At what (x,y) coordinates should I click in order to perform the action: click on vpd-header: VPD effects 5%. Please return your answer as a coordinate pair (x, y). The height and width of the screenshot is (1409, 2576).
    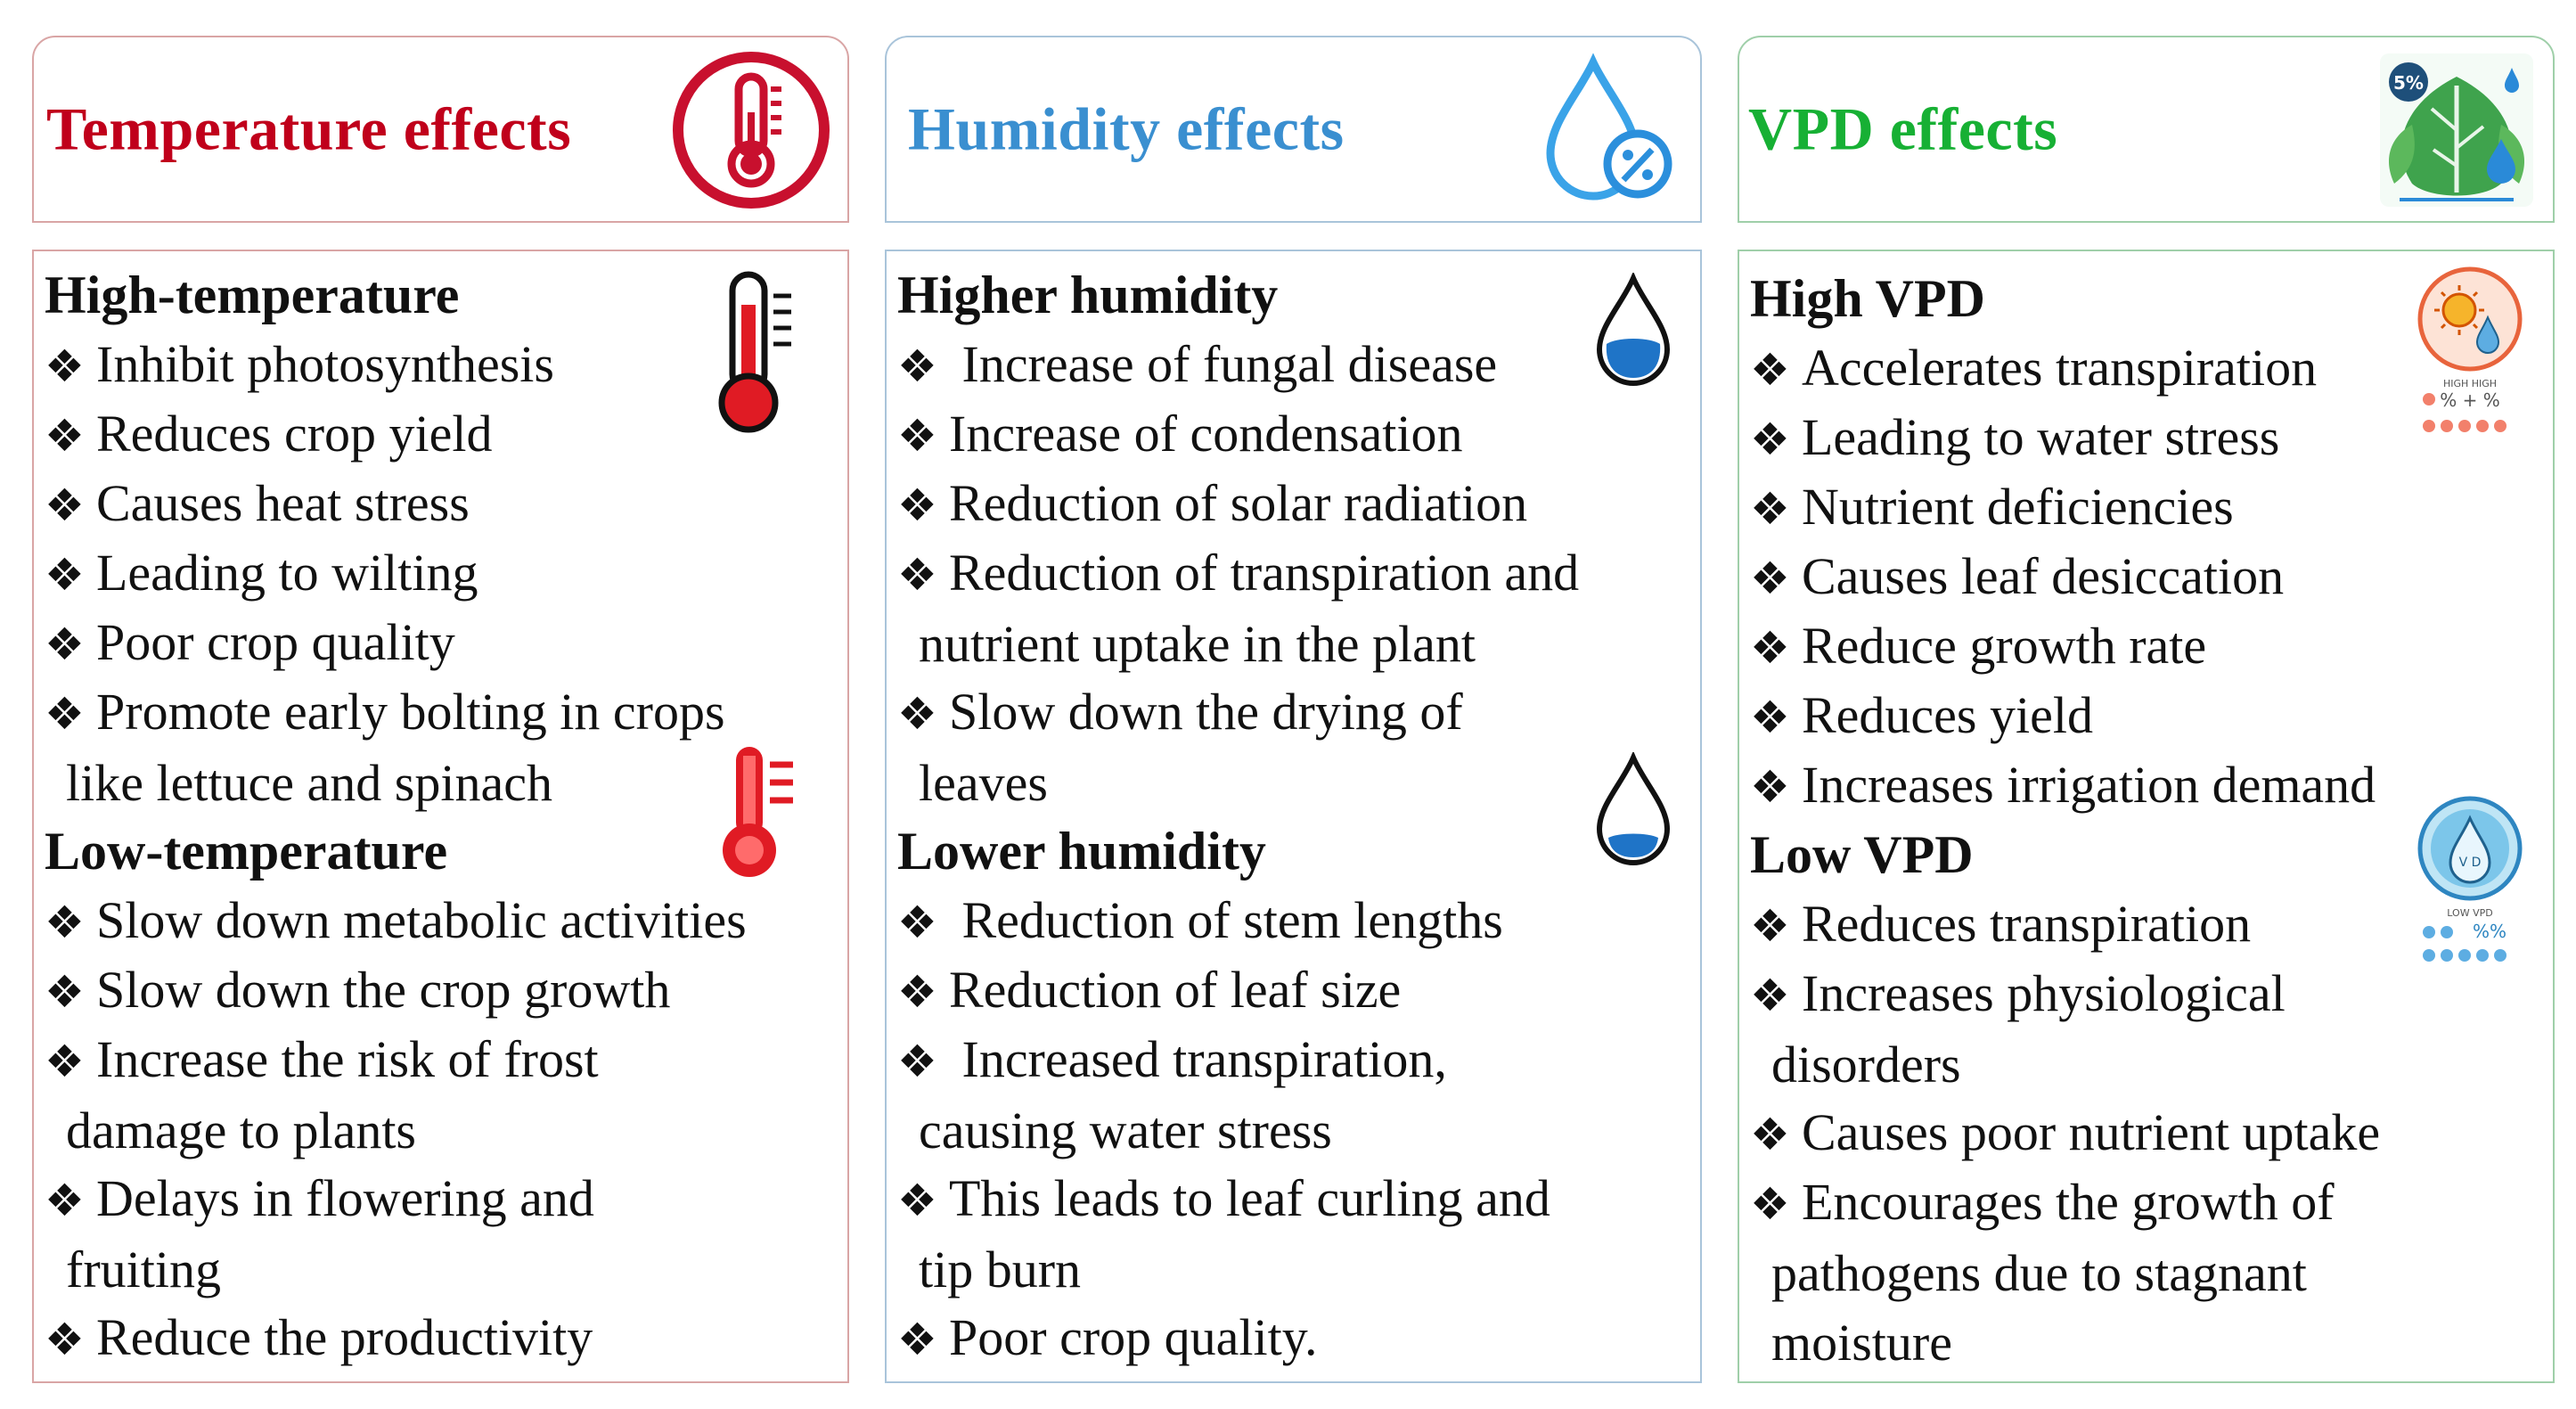
    Looking at the image, I should click on (2146, 130).